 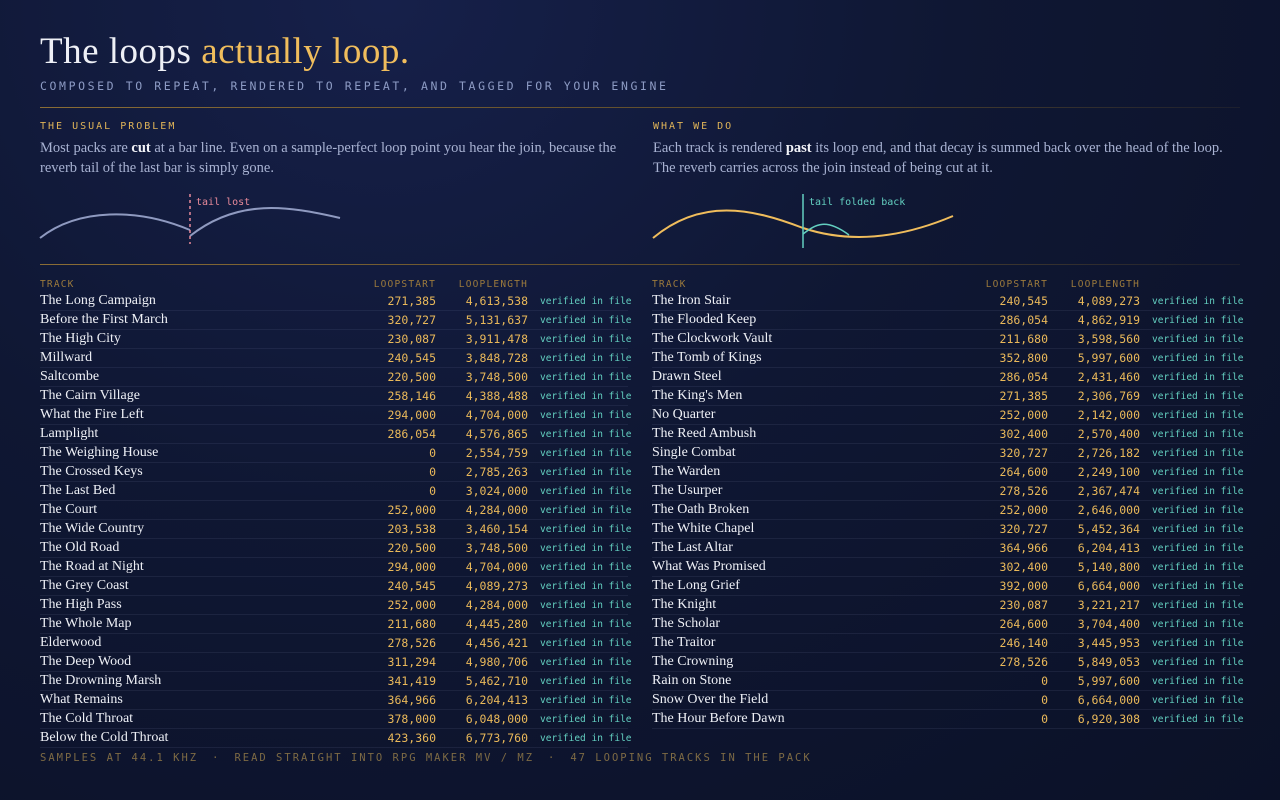 What do you see at coordinates (411, 700) in the screenshot?
I see `loop-start: 364,966` at bounding box center [411, 700].